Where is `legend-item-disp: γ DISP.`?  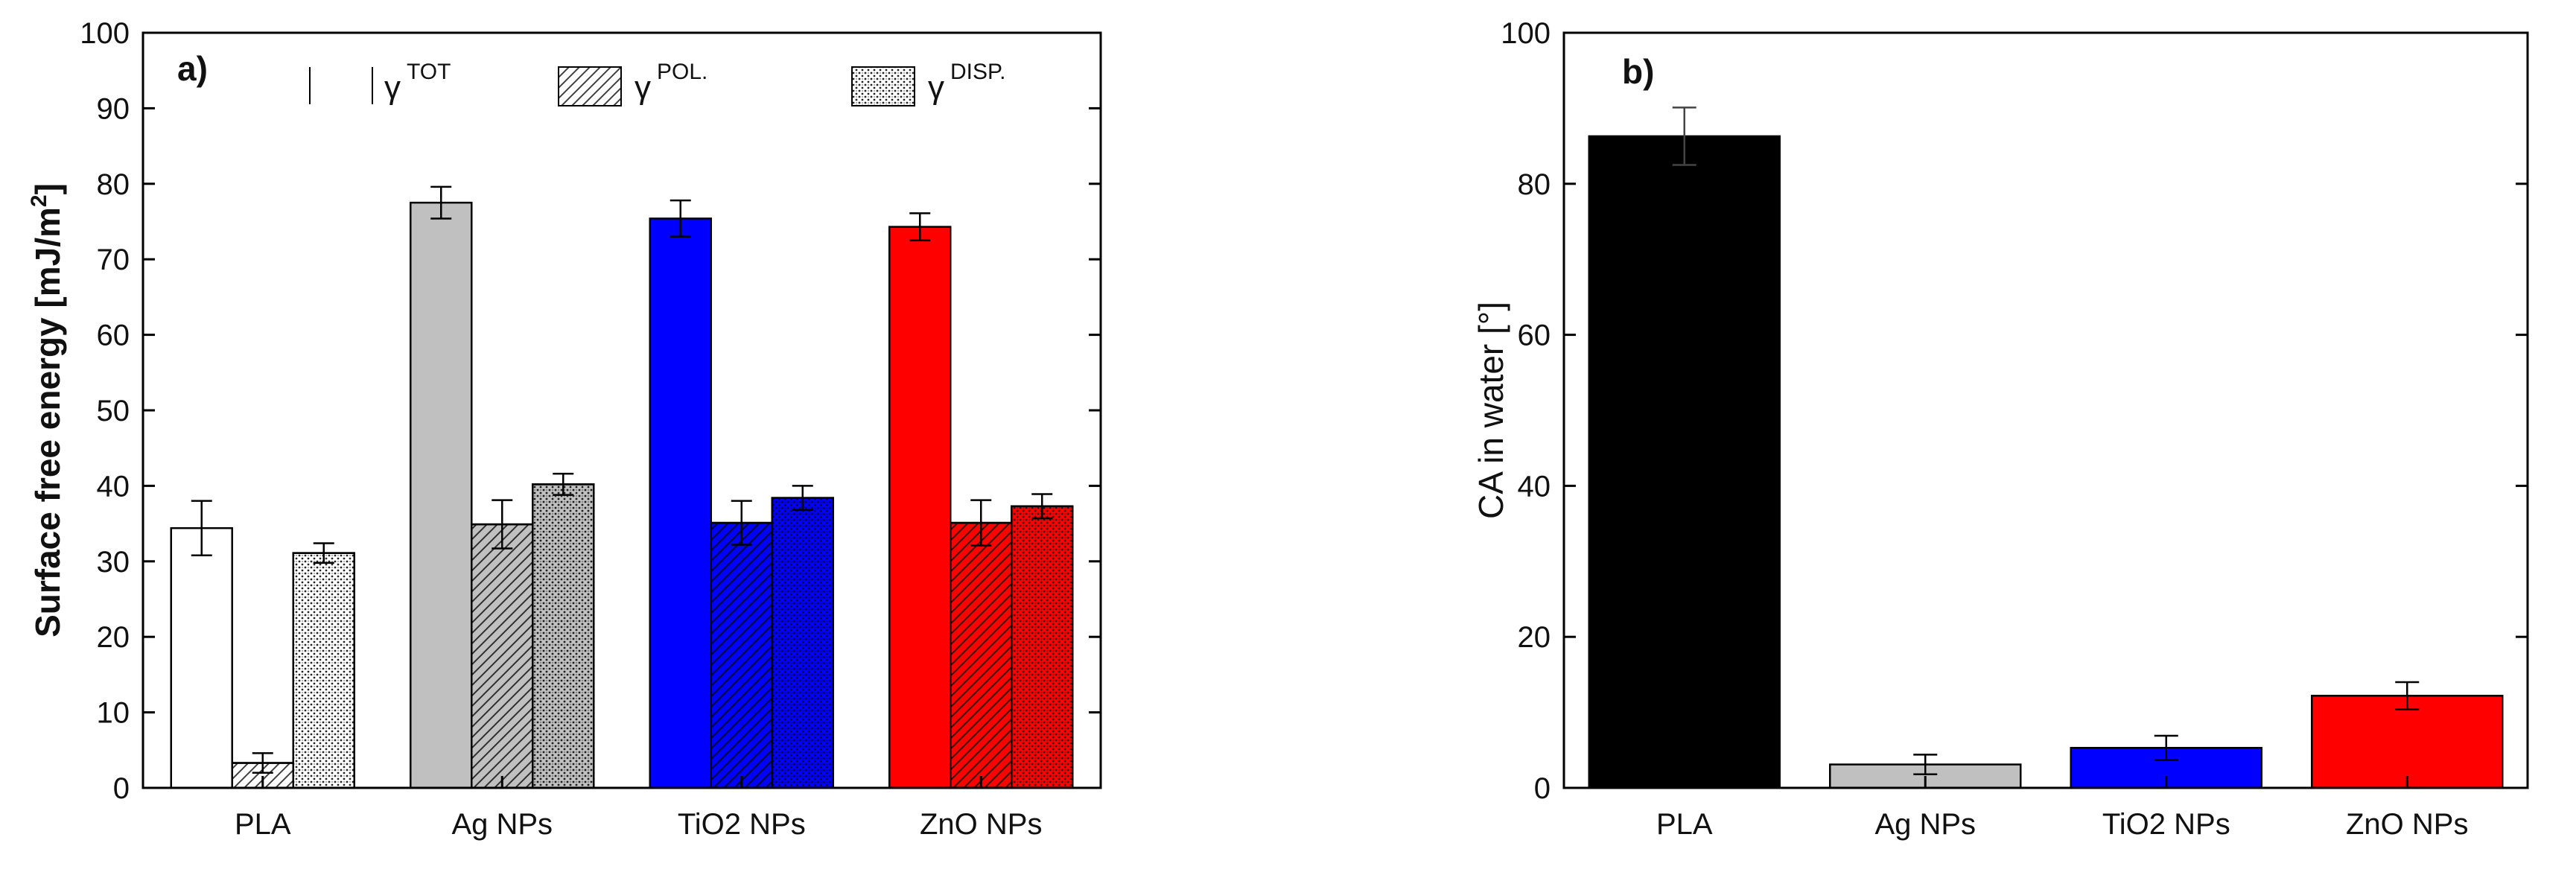 legend-item-disp: γ DISP. is located at coordinates (928, 83).